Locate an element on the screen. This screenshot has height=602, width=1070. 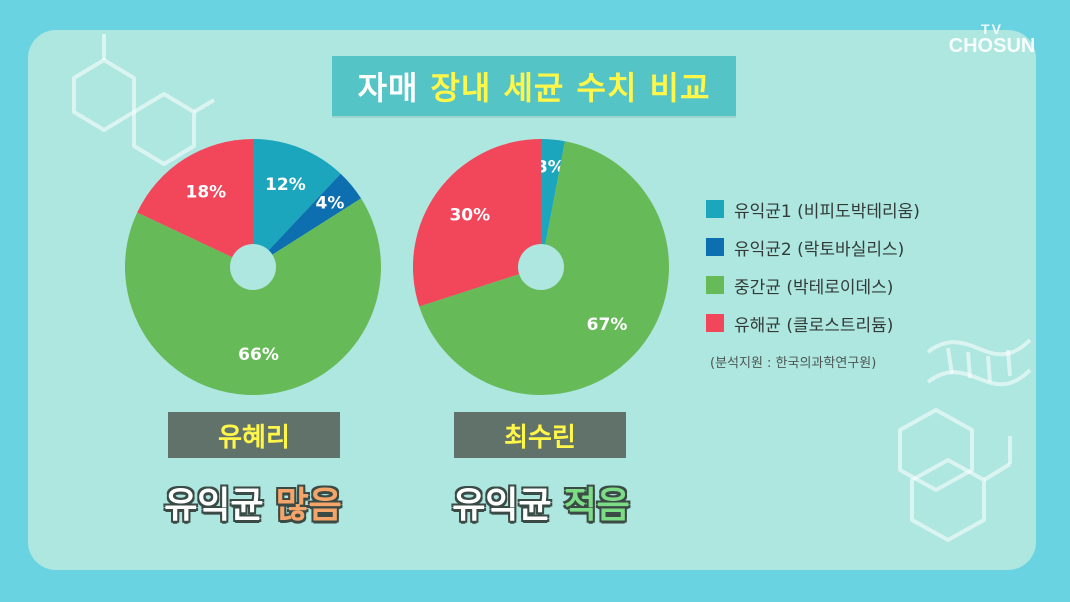
legend-item: 중간균 (박테로이데스) is located at coordinates (851, 285).